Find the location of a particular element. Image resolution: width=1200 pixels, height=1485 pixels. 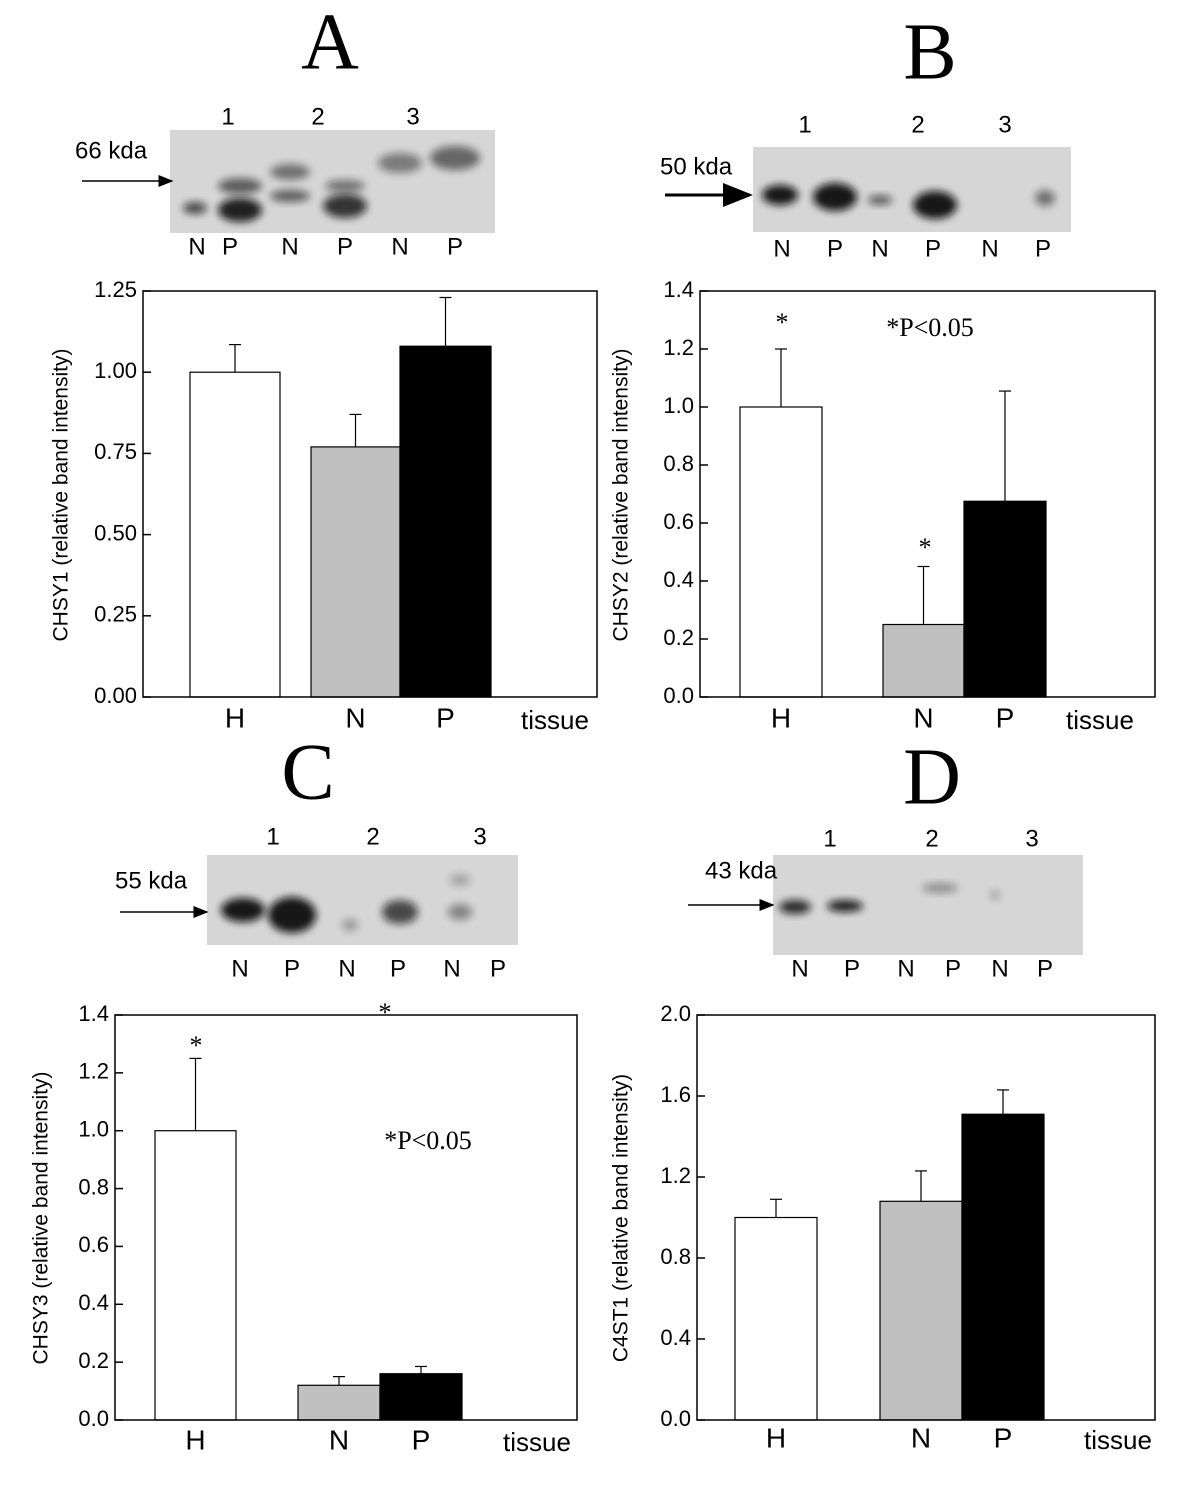

y-axis-label: C4ST1 (relative band intensity) is located at coordinates (621, 1218).